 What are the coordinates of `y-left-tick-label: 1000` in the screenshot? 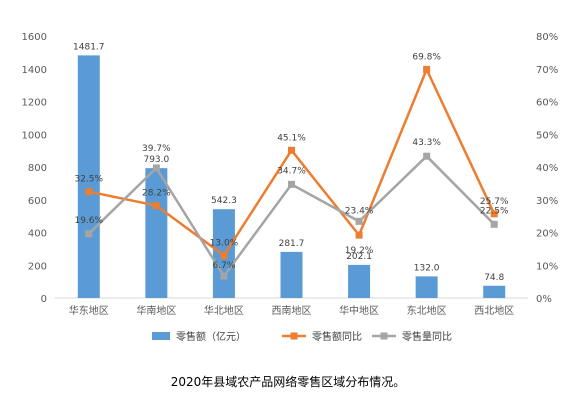 It's located at (34, 135).